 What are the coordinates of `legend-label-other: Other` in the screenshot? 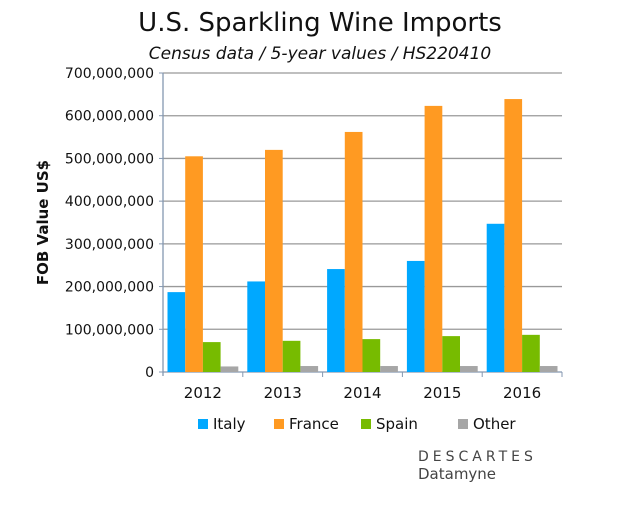 It's located at (494, 424).